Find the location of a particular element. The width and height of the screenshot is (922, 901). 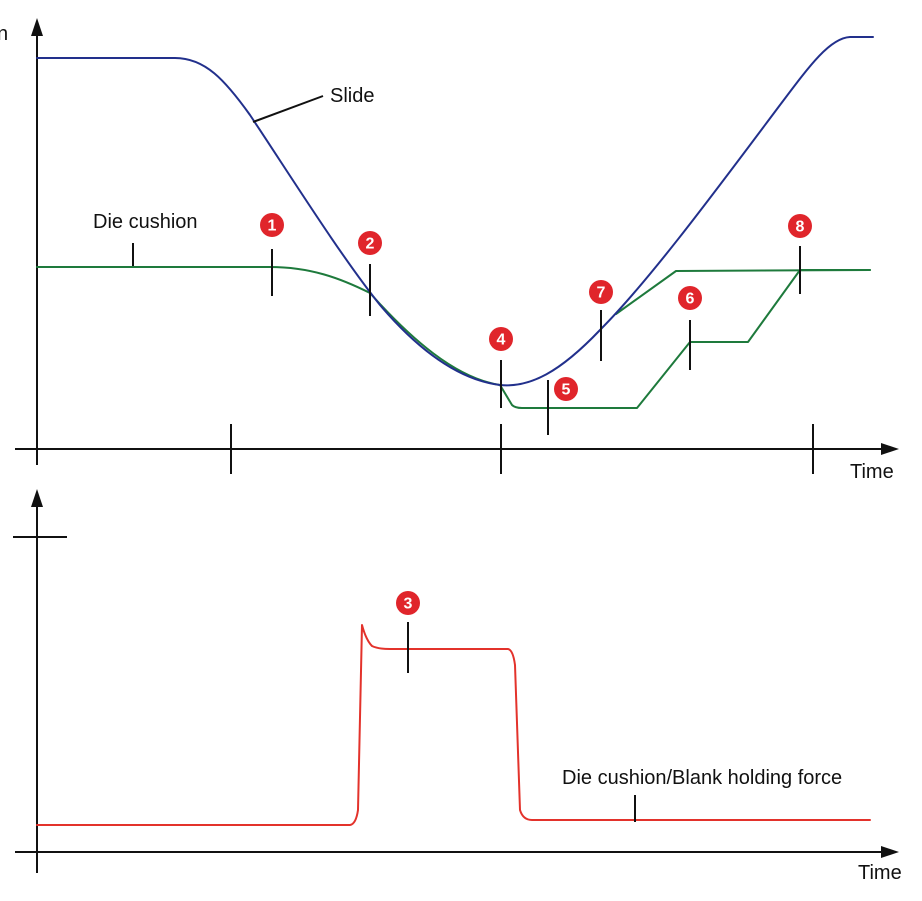

marker-6: 6 is located at coordinates (690, 298).